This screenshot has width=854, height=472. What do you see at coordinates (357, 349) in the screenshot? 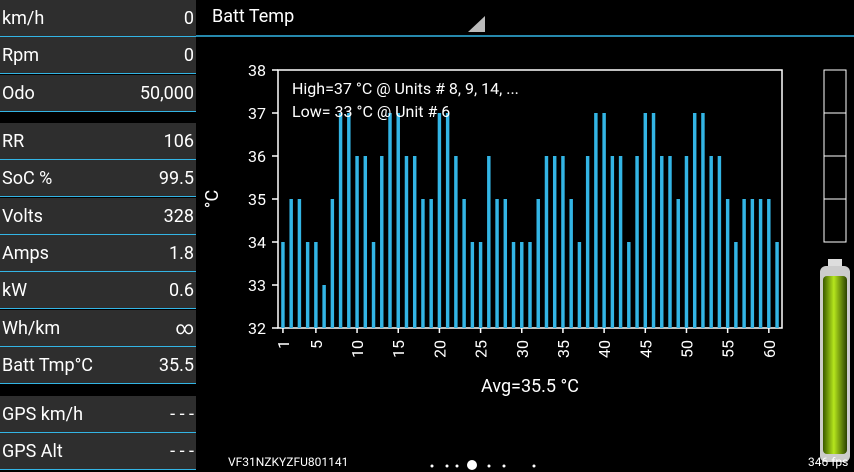
I see `x-tick-label: 10` at bounding box center [357, 349].